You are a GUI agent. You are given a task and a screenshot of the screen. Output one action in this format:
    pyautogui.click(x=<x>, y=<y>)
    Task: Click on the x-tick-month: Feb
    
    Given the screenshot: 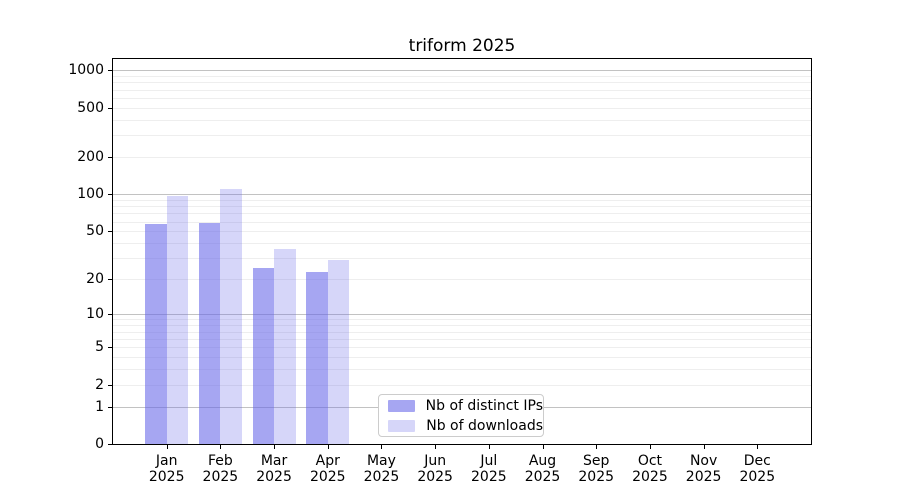 What is the action you would take?
    pyautogui.click(x=220, y=461)
    